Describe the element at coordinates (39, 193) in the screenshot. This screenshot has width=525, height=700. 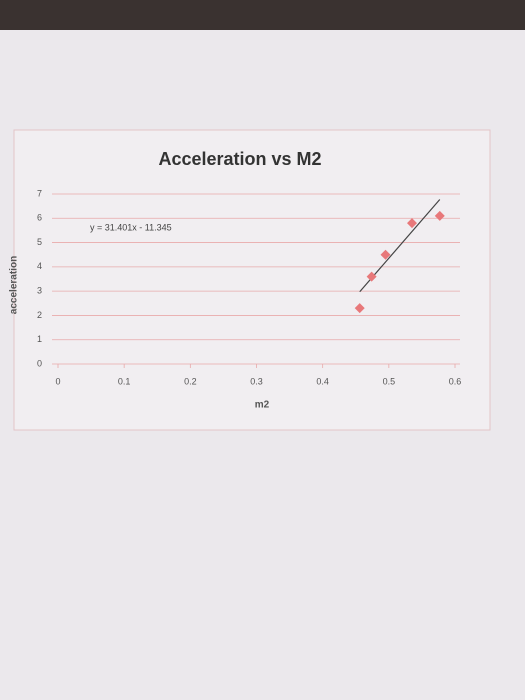
I see `y-tick-label: 7` at that location.